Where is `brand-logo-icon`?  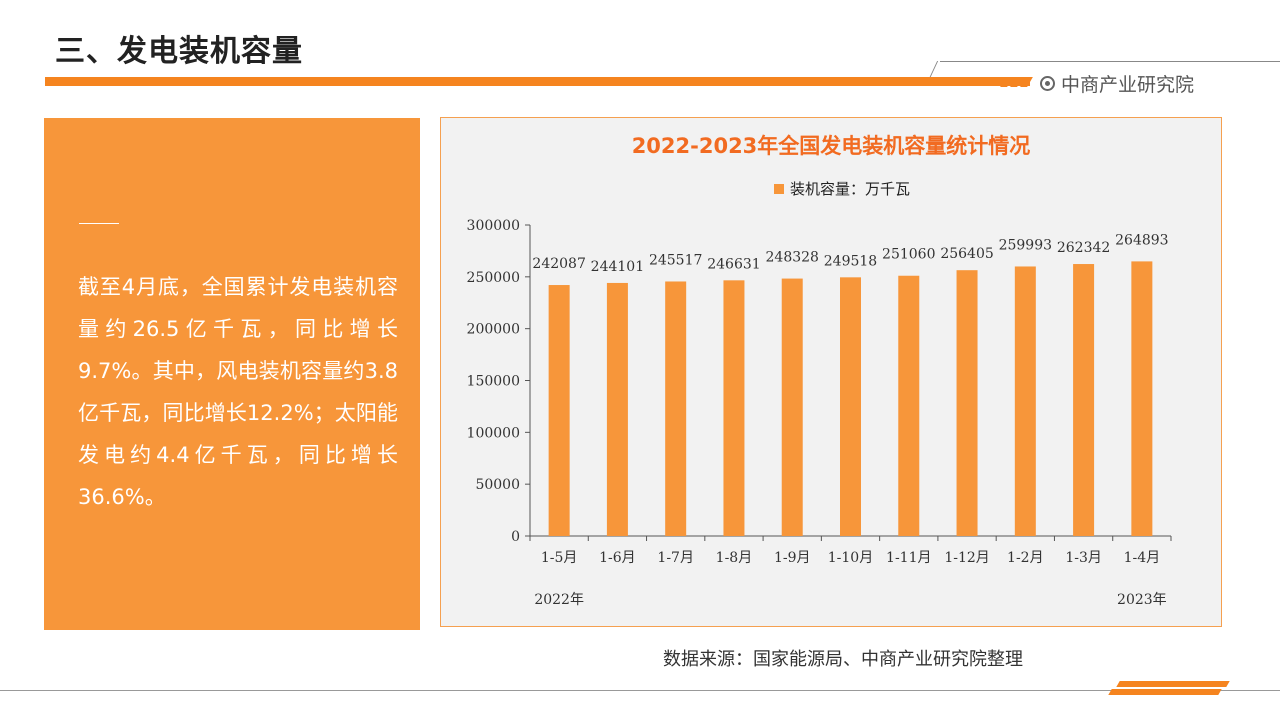 brand-logo-icon is located at coordinates (1047, 83).